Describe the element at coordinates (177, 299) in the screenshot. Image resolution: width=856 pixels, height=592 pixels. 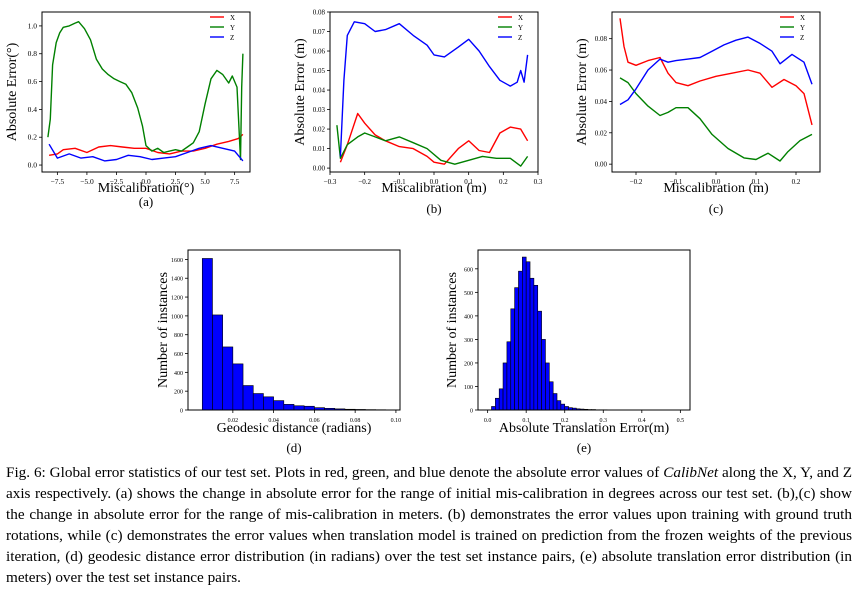
I see `y-tick-label: 1200` at that location.